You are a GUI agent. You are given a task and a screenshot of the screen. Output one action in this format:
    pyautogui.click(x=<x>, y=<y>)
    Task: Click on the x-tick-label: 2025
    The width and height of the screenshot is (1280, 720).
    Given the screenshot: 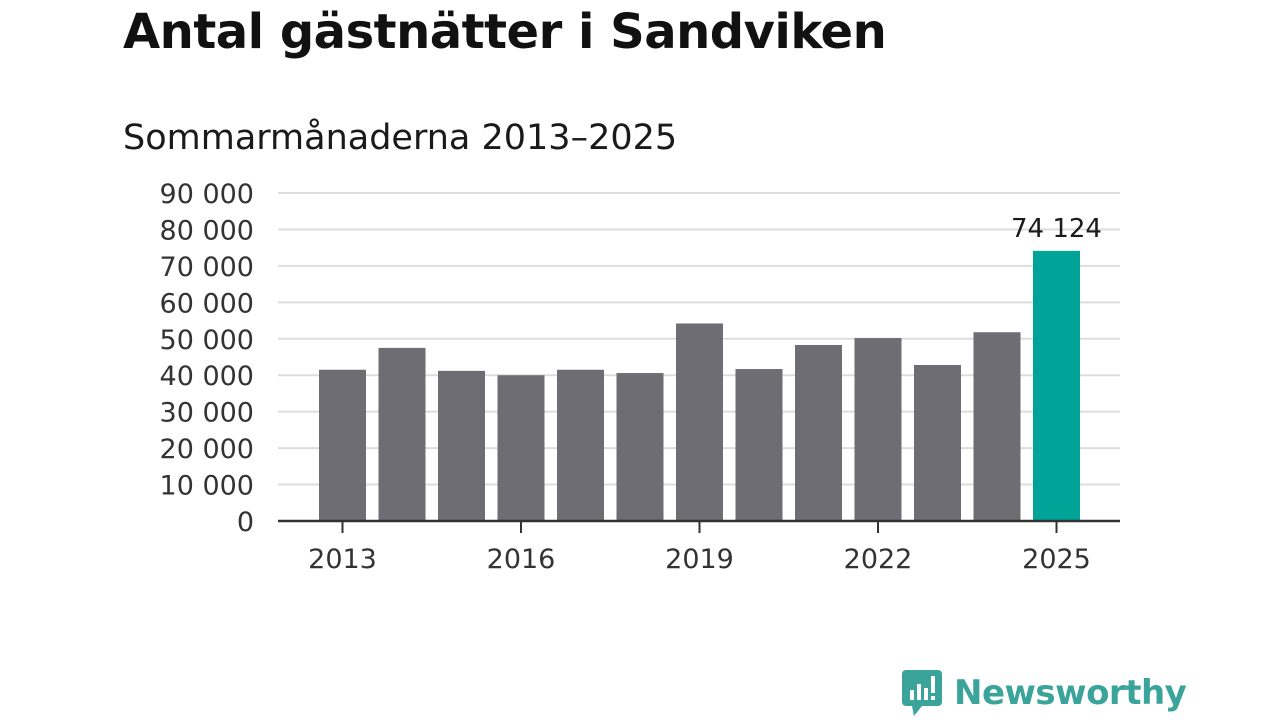 What is the action you would take?
    pyautogui.click(x=1056, y=559)
    